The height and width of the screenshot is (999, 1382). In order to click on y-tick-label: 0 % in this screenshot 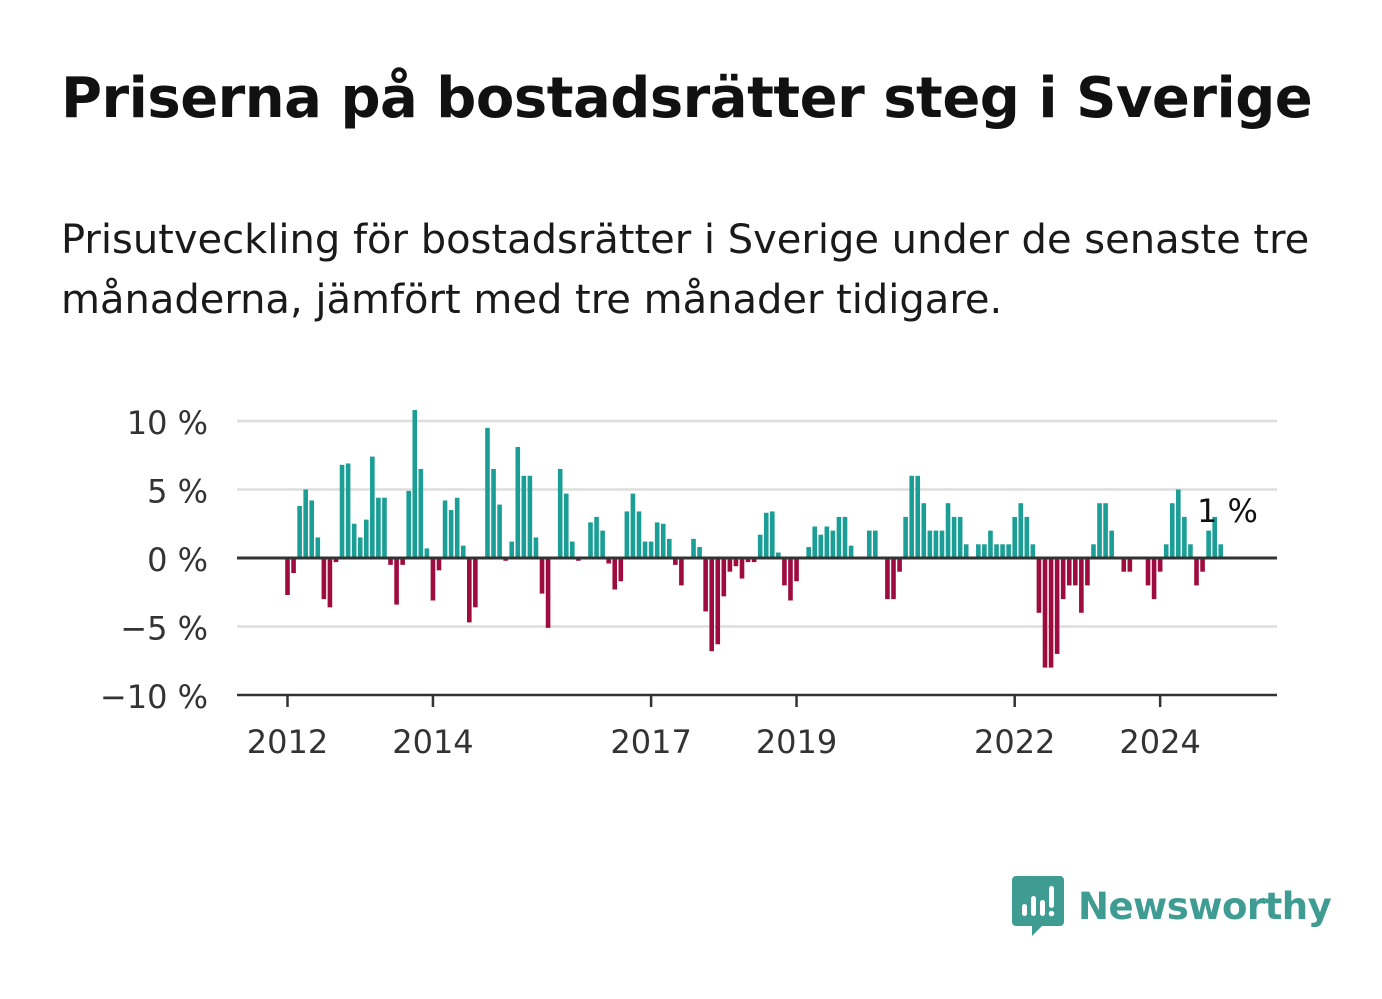, I will do `click(177, 560)`.